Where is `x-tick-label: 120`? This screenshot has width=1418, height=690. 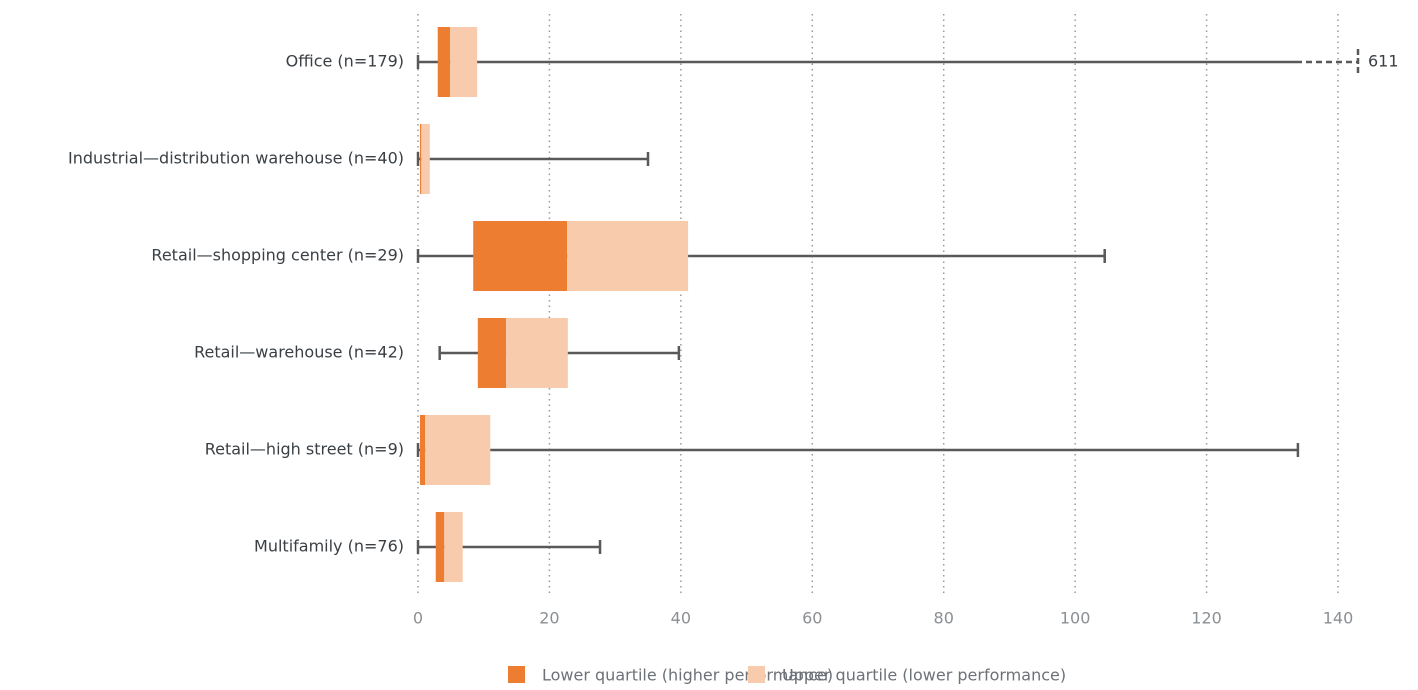 x-tick-label: 120 is located at coordinates (1206, 618).